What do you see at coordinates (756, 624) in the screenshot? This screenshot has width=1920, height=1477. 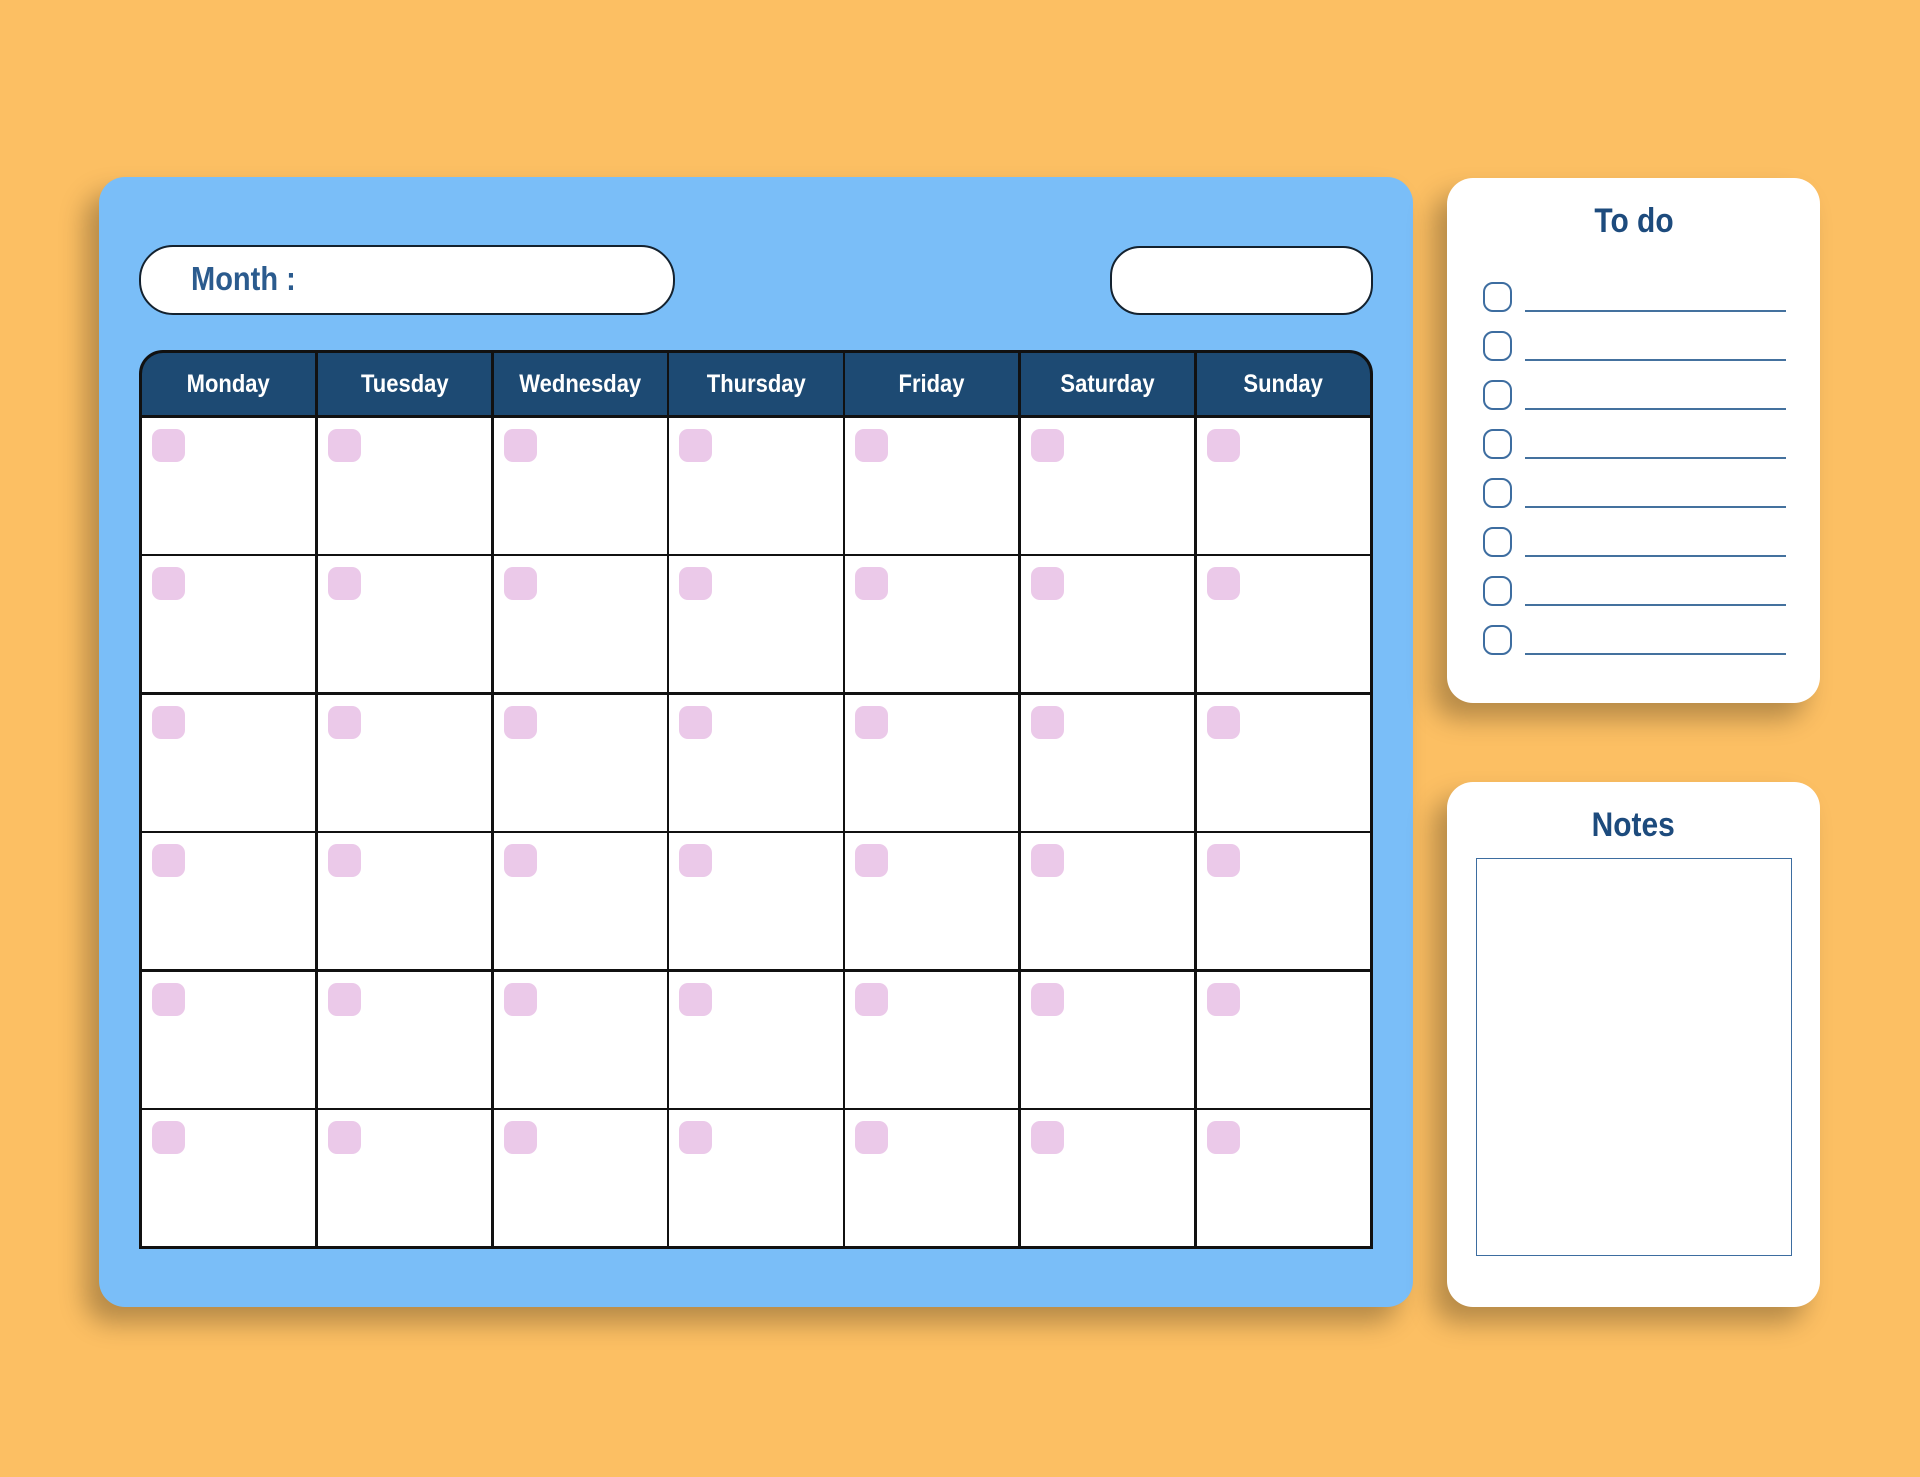 I see `day-cell-r2-c4` at bounding box center [756, 624].